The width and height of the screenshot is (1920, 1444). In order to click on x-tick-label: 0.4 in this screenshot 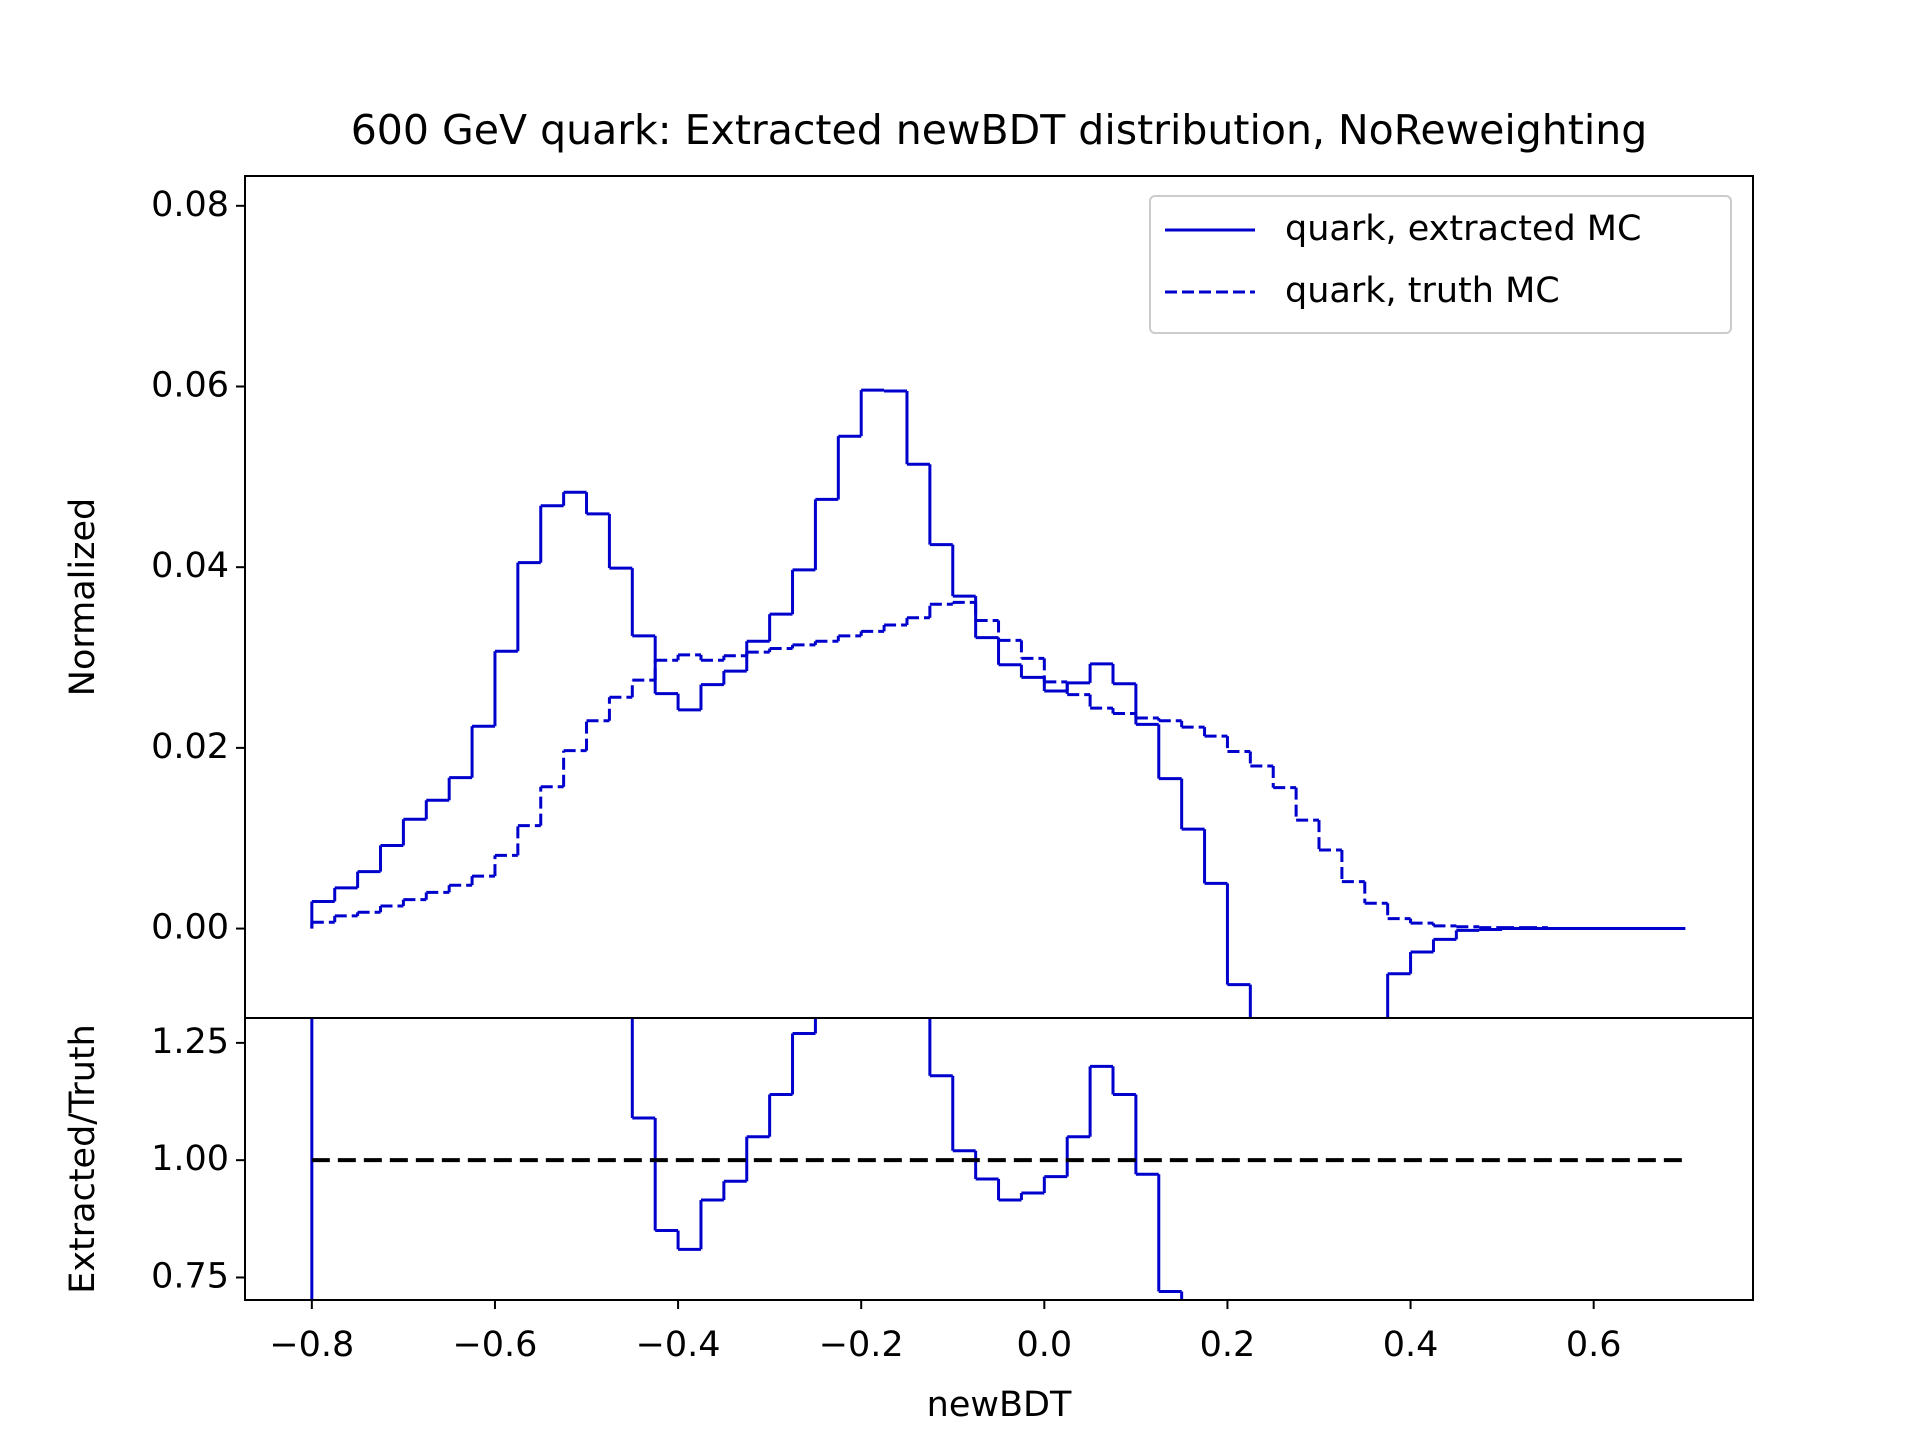, I will do `click(1411, 1345)`.